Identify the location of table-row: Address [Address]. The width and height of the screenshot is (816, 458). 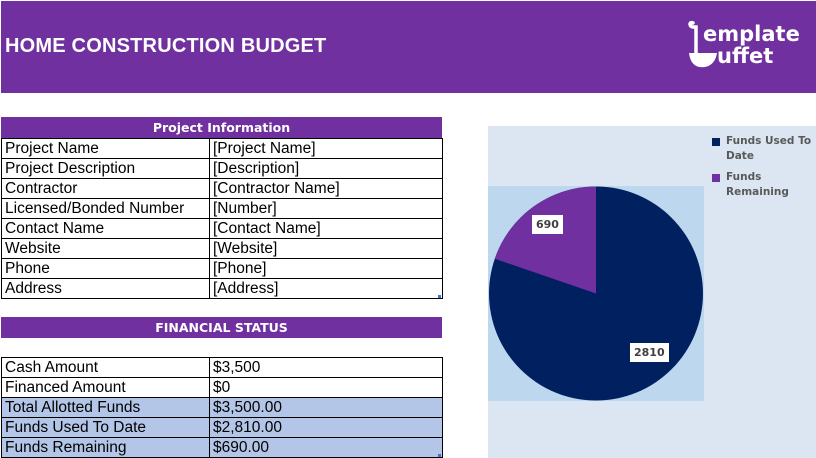
(222, 288).